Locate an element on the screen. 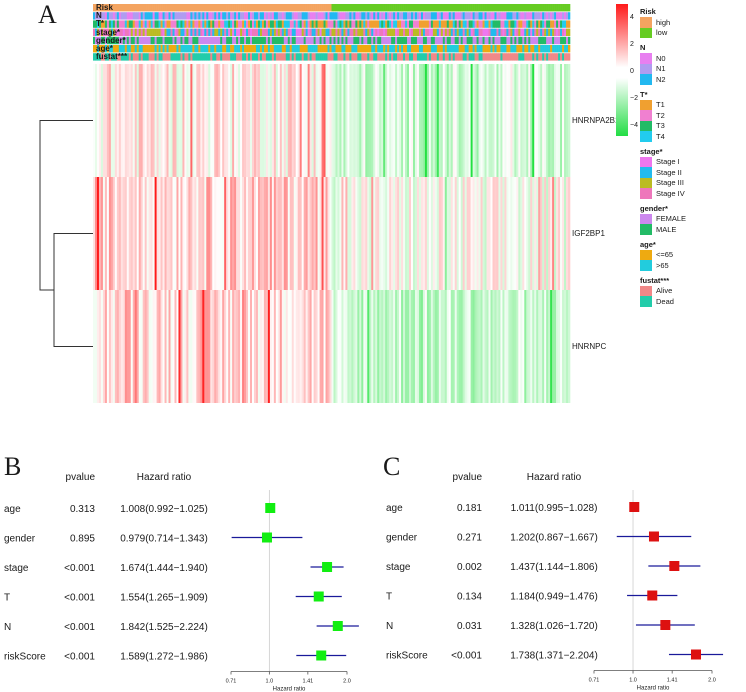  row-dendrogram is located at coordinates (66, 233).